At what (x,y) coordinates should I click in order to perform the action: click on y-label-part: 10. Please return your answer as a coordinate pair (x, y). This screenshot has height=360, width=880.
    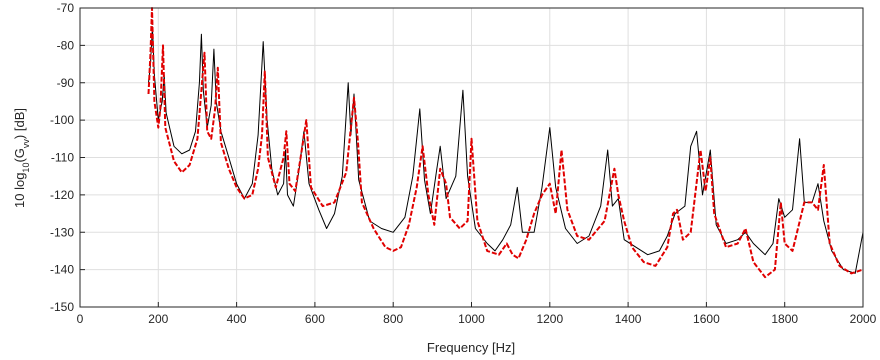
    Looking at the image, I should click on (26, 168).